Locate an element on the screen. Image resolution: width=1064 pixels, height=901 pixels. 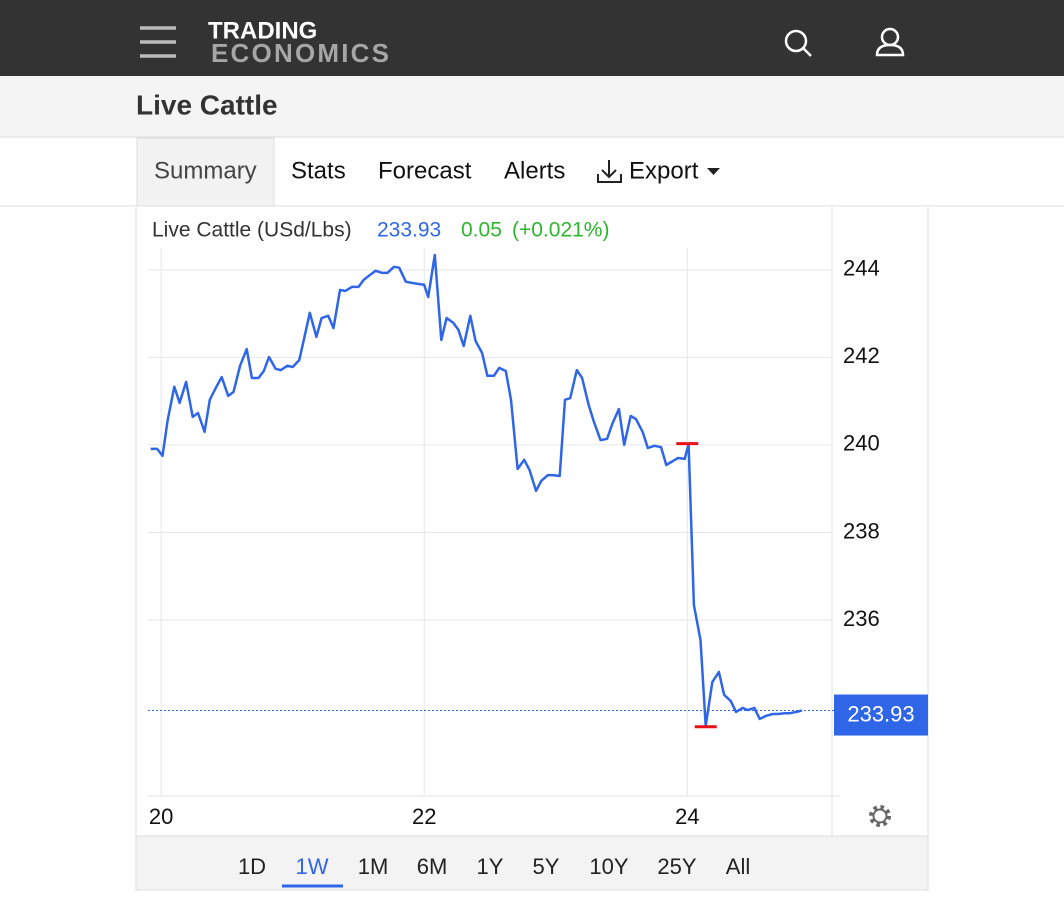
last-price-label: 233.93 is located at coordinates (880, 713).